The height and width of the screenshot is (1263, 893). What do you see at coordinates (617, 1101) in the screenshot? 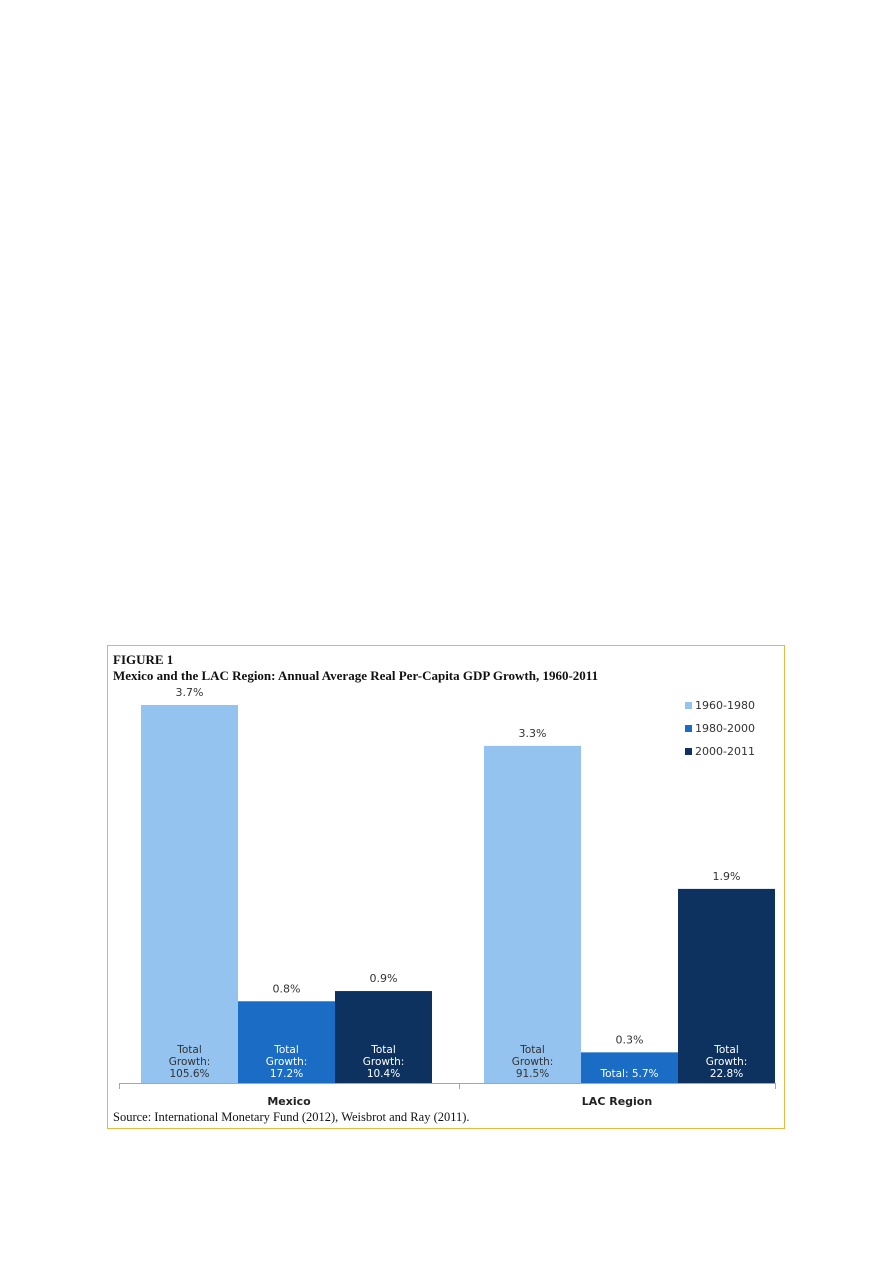
I see `x-tick-label: LAC Region` at bounding box center [617, 1101].